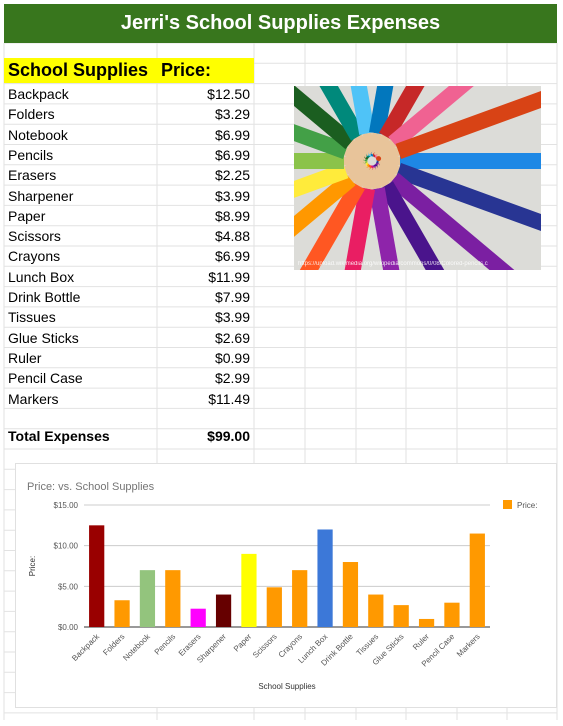 The width and height of the screenshot is (563, 726). Describe the element at coordinates (32, 566) in the screenshot. I see `y-axis-label: Price:` at that location.